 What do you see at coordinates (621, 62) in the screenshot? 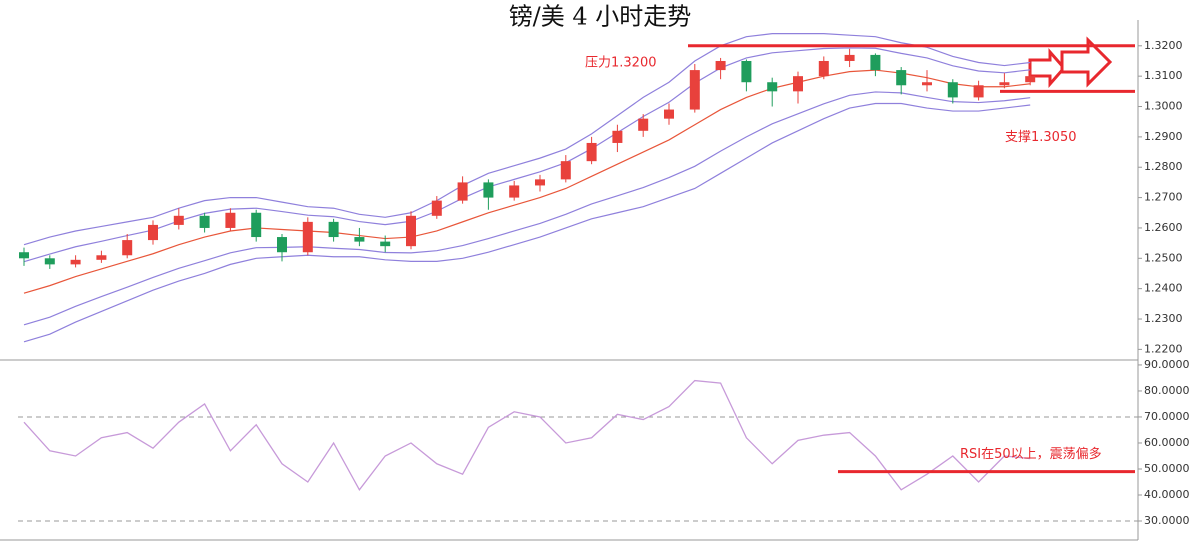
I see `annotation: 压力1.3200` at bounding box center [621, 62].